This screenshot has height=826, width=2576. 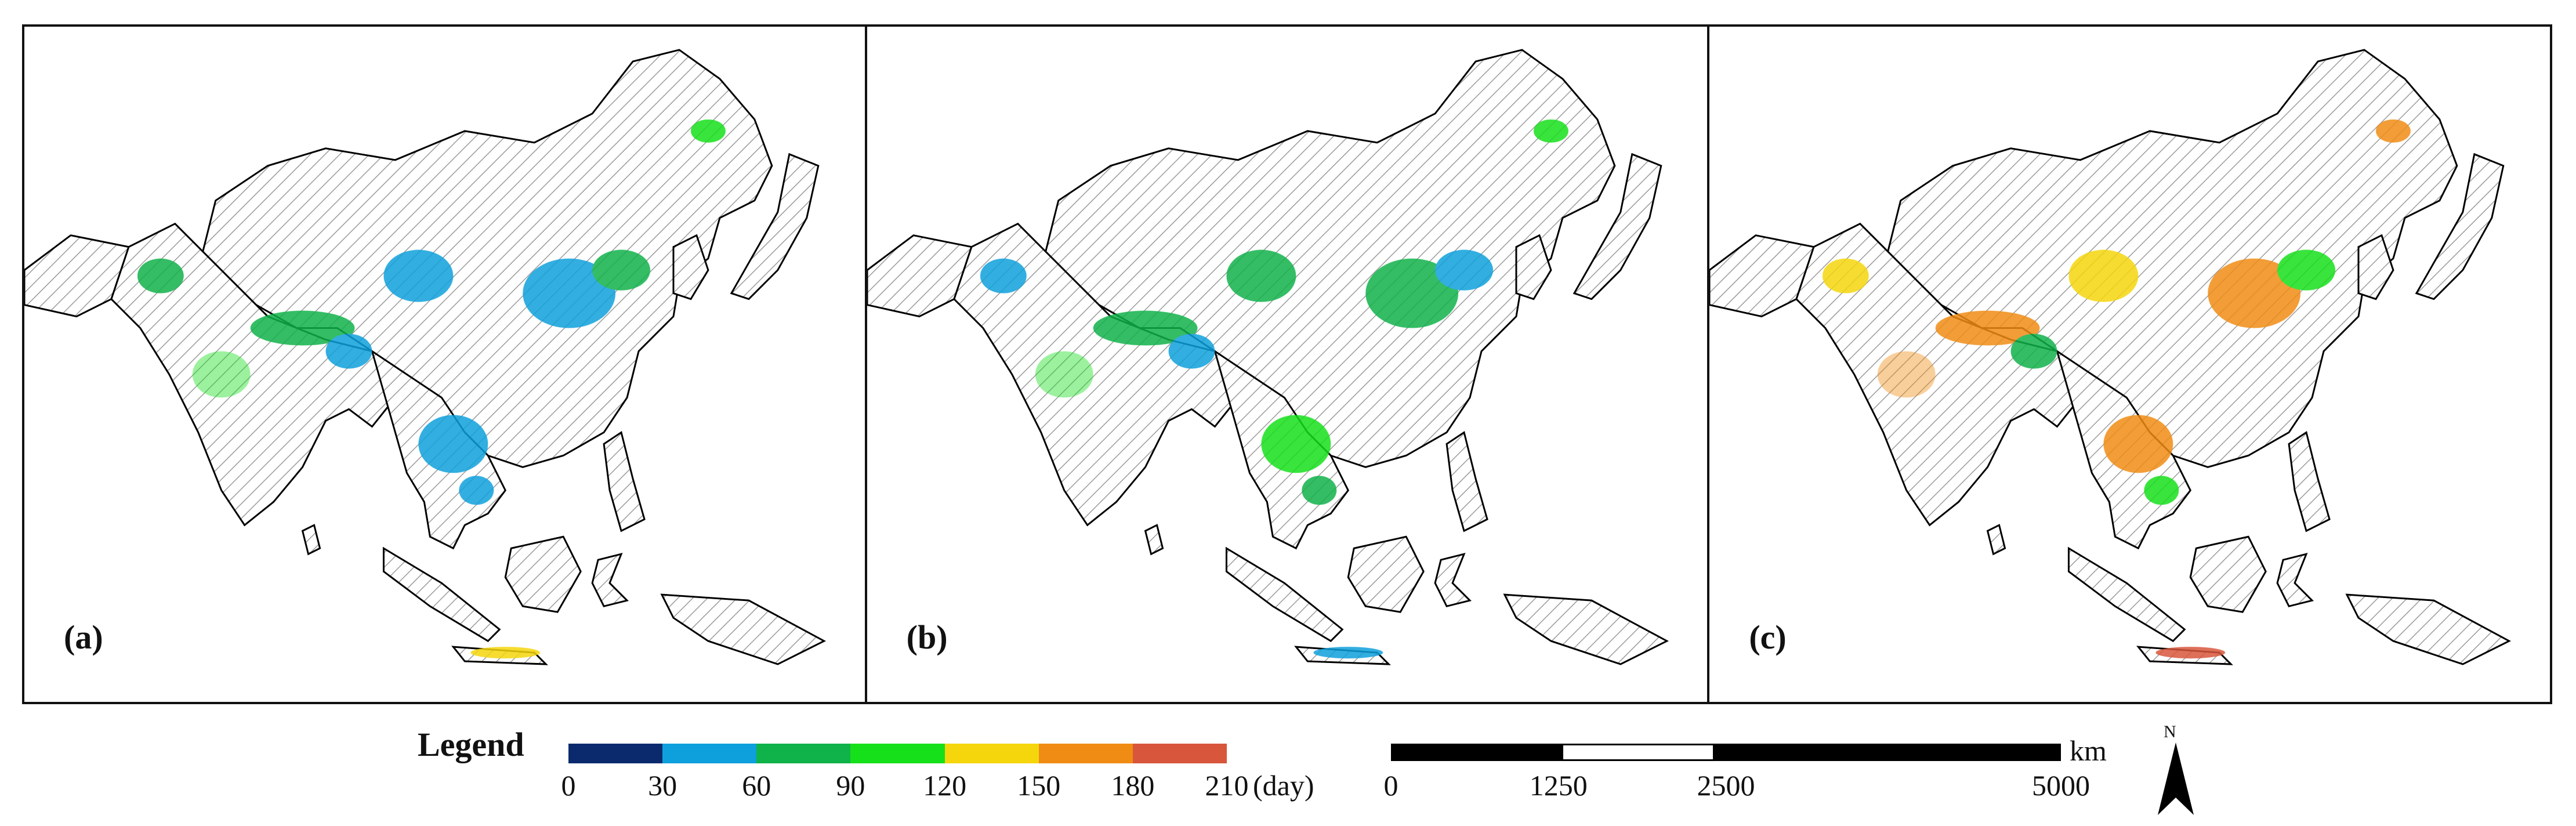 I want to click on scale-bar-tick-label: 1250, so click(x=1559, y=785).